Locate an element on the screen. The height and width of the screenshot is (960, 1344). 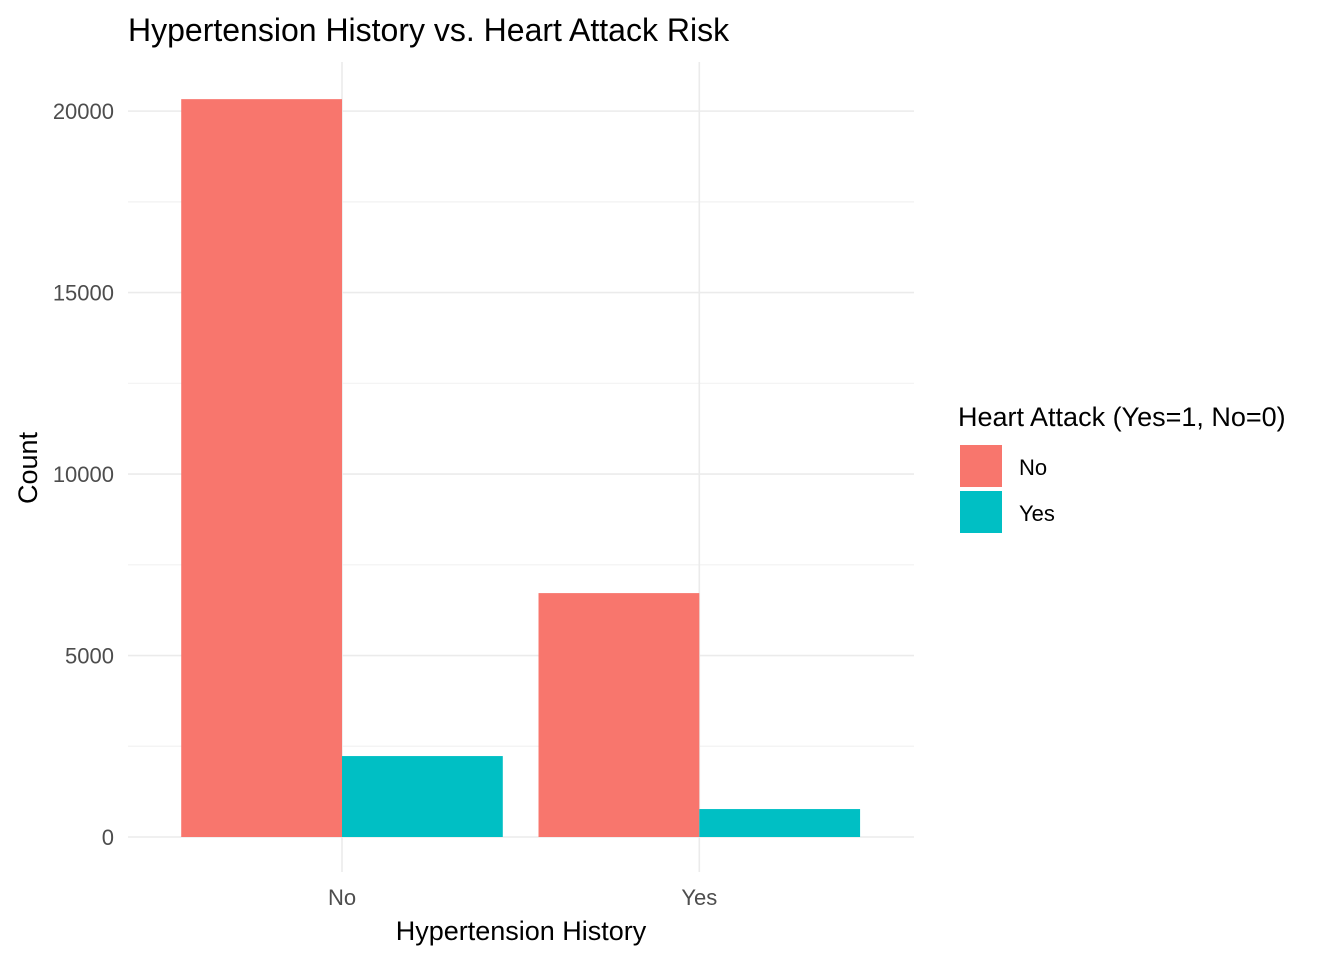
legend-title: Heart Attack (Yes=1, No=0) is located at coordinates (1122, 417).